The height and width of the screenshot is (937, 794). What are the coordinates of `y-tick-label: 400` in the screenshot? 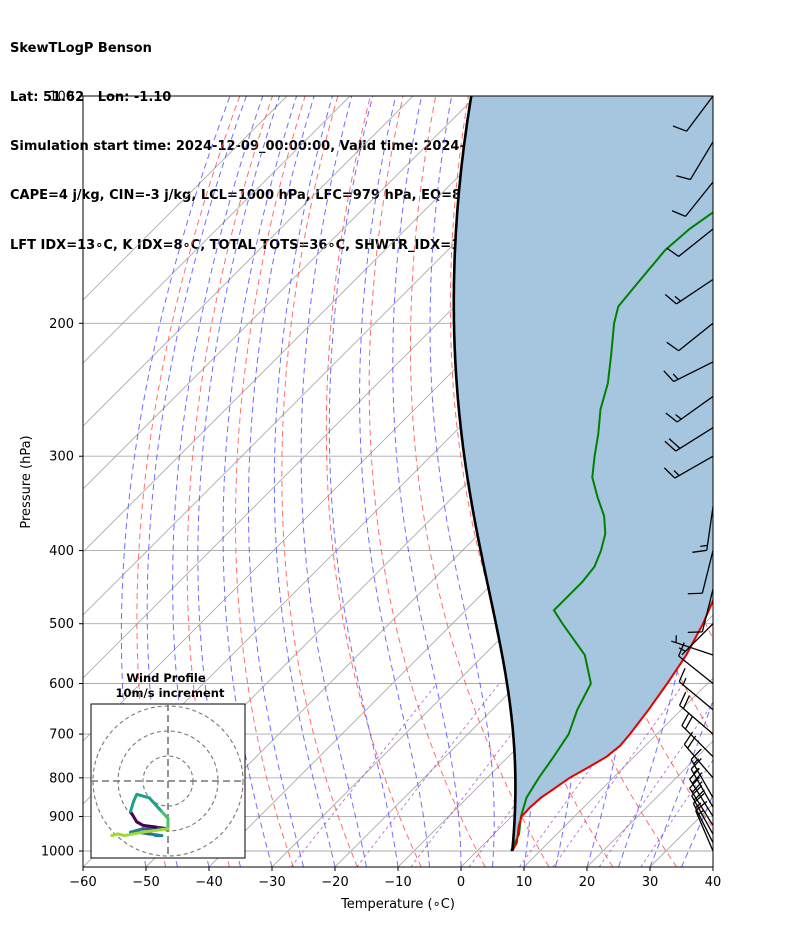 It's located at (61, 551).